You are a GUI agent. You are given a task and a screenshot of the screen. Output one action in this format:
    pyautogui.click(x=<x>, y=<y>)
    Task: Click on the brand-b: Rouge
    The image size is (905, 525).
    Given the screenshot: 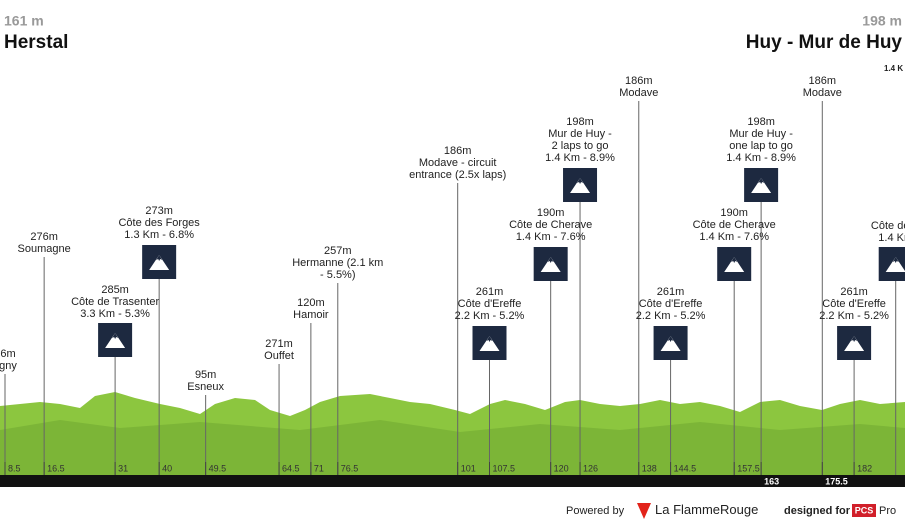 What is the action you would take?
    pyautogui.click(x=739, y=509)
    